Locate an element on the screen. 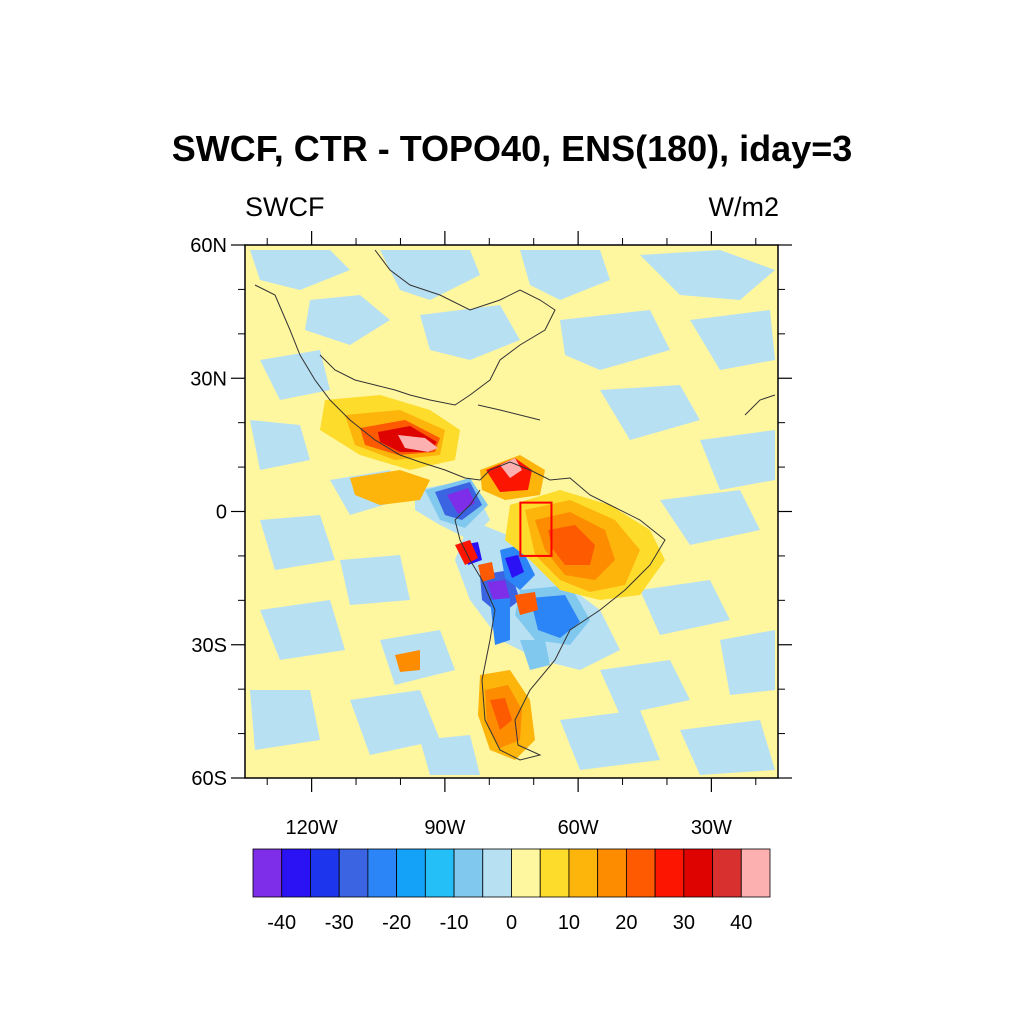  lat-label: 30N is located at coordinates (208, 379).